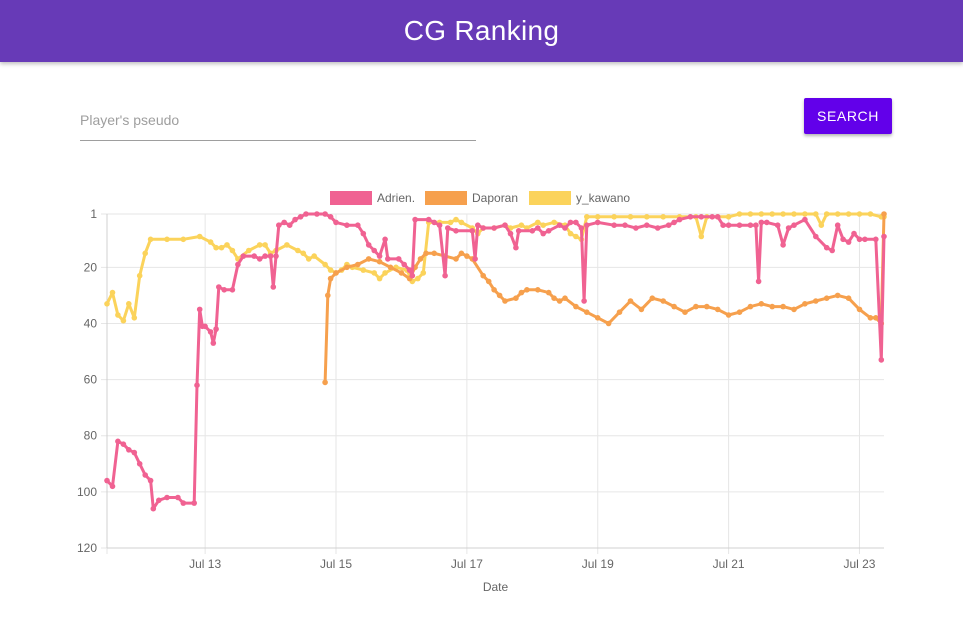  Describe the element at coordinates (91, 380) in the screenshot. I see `y-tick-label: 60` at that location.